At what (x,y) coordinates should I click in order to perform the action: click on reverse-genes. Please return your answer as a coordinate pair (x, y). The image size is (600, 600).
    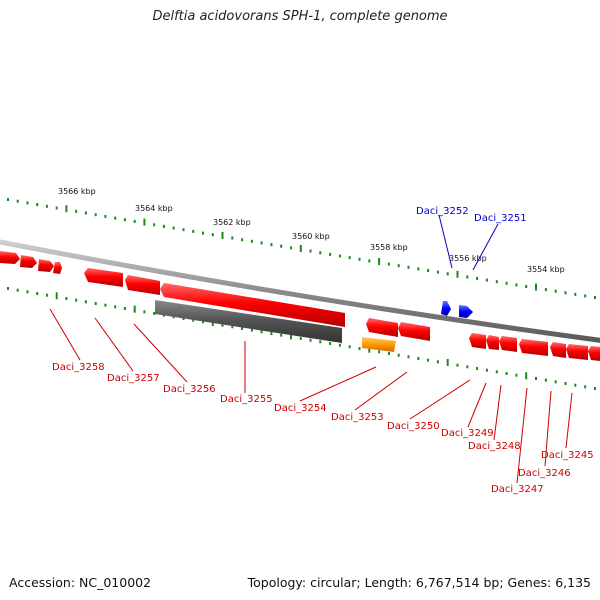
    Looking at the image, I should click on (342, 314).